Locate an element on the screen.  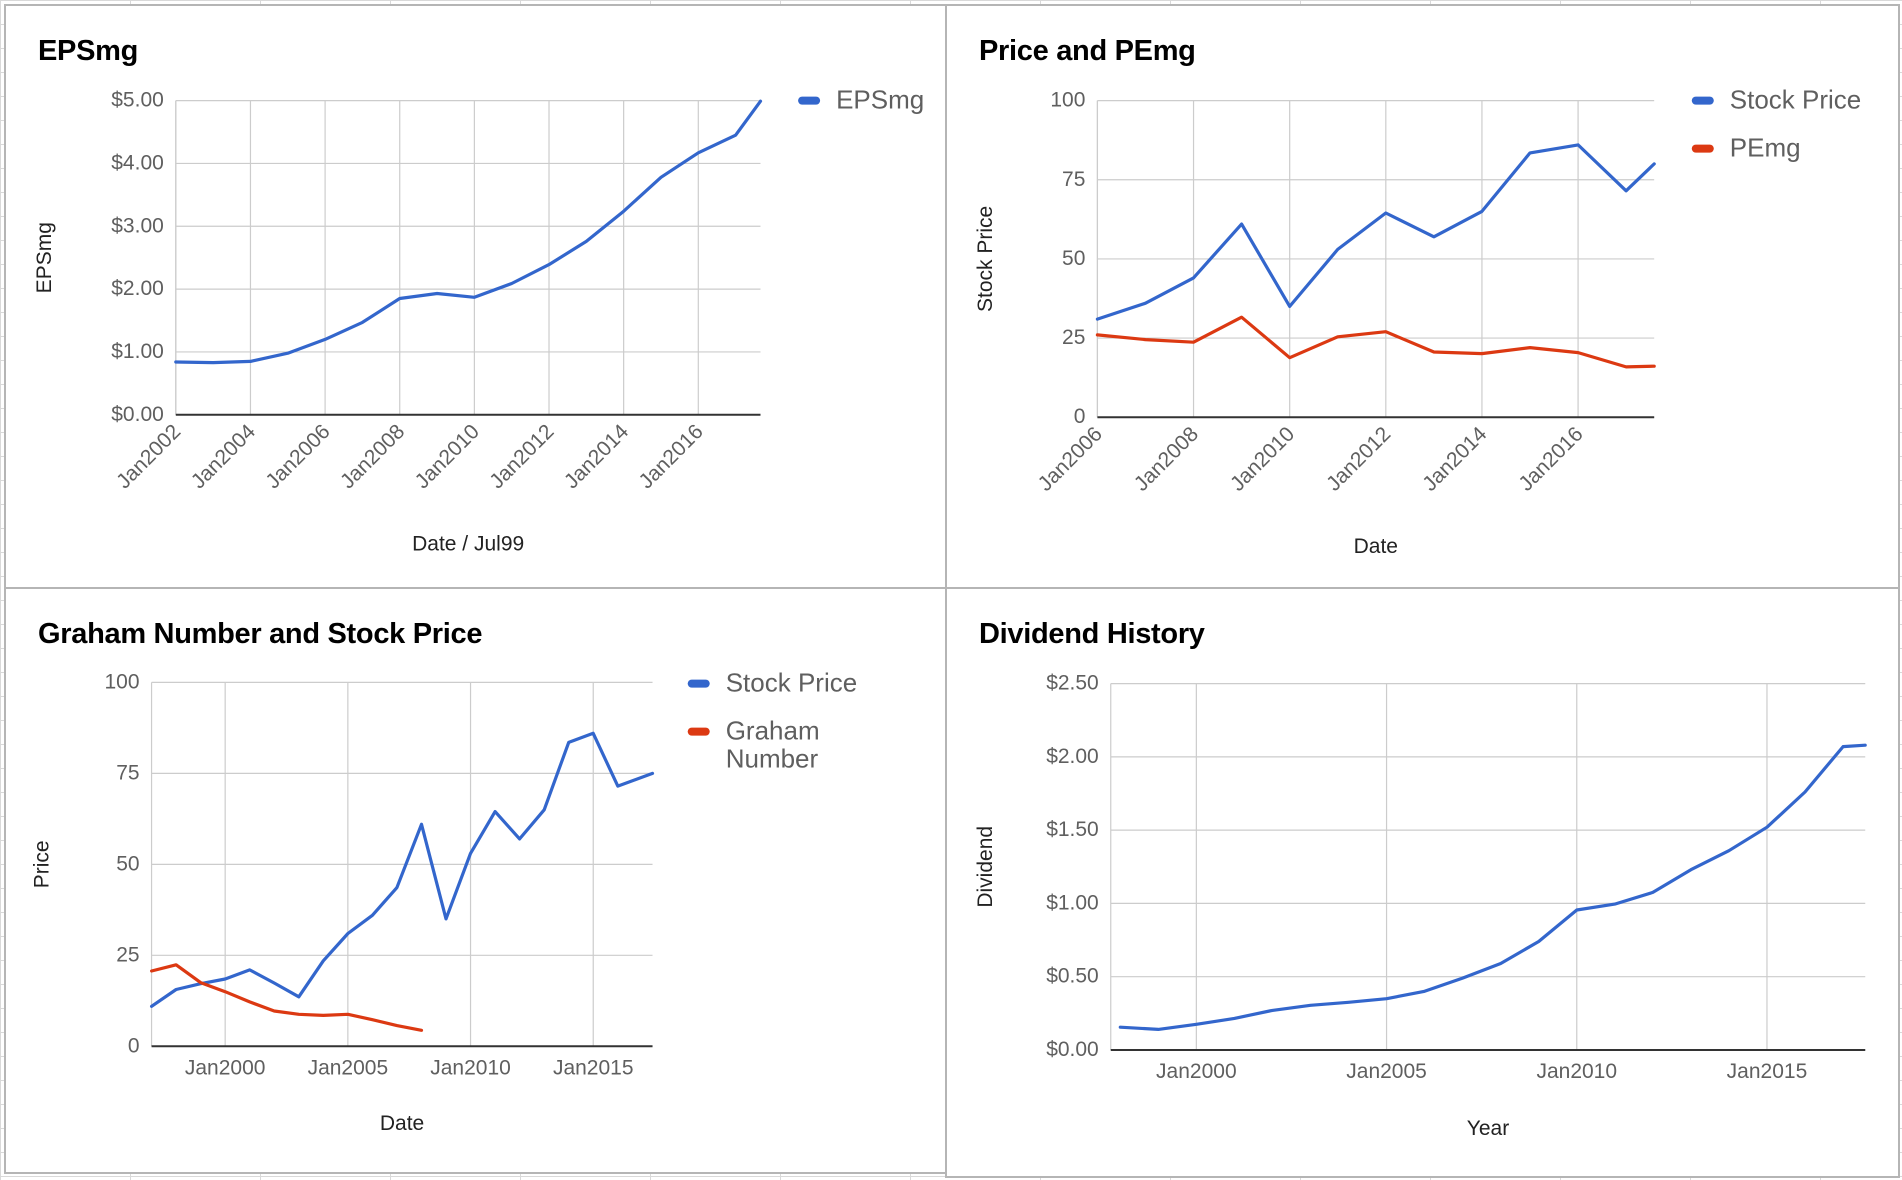
chart-title: EPSmg is located at coordinates (88, 51).